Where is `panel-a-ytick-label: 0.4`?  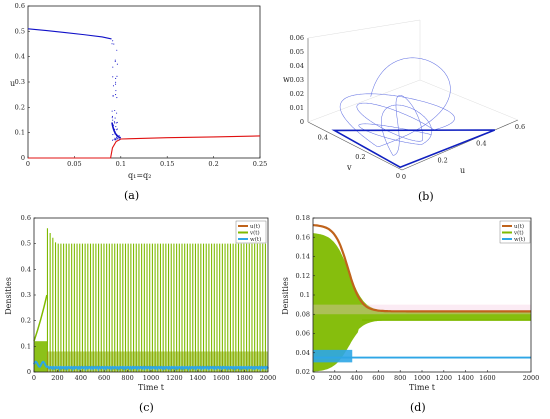
panel-a-ytick-label: 0.4 is located at coordinates (20, 57).